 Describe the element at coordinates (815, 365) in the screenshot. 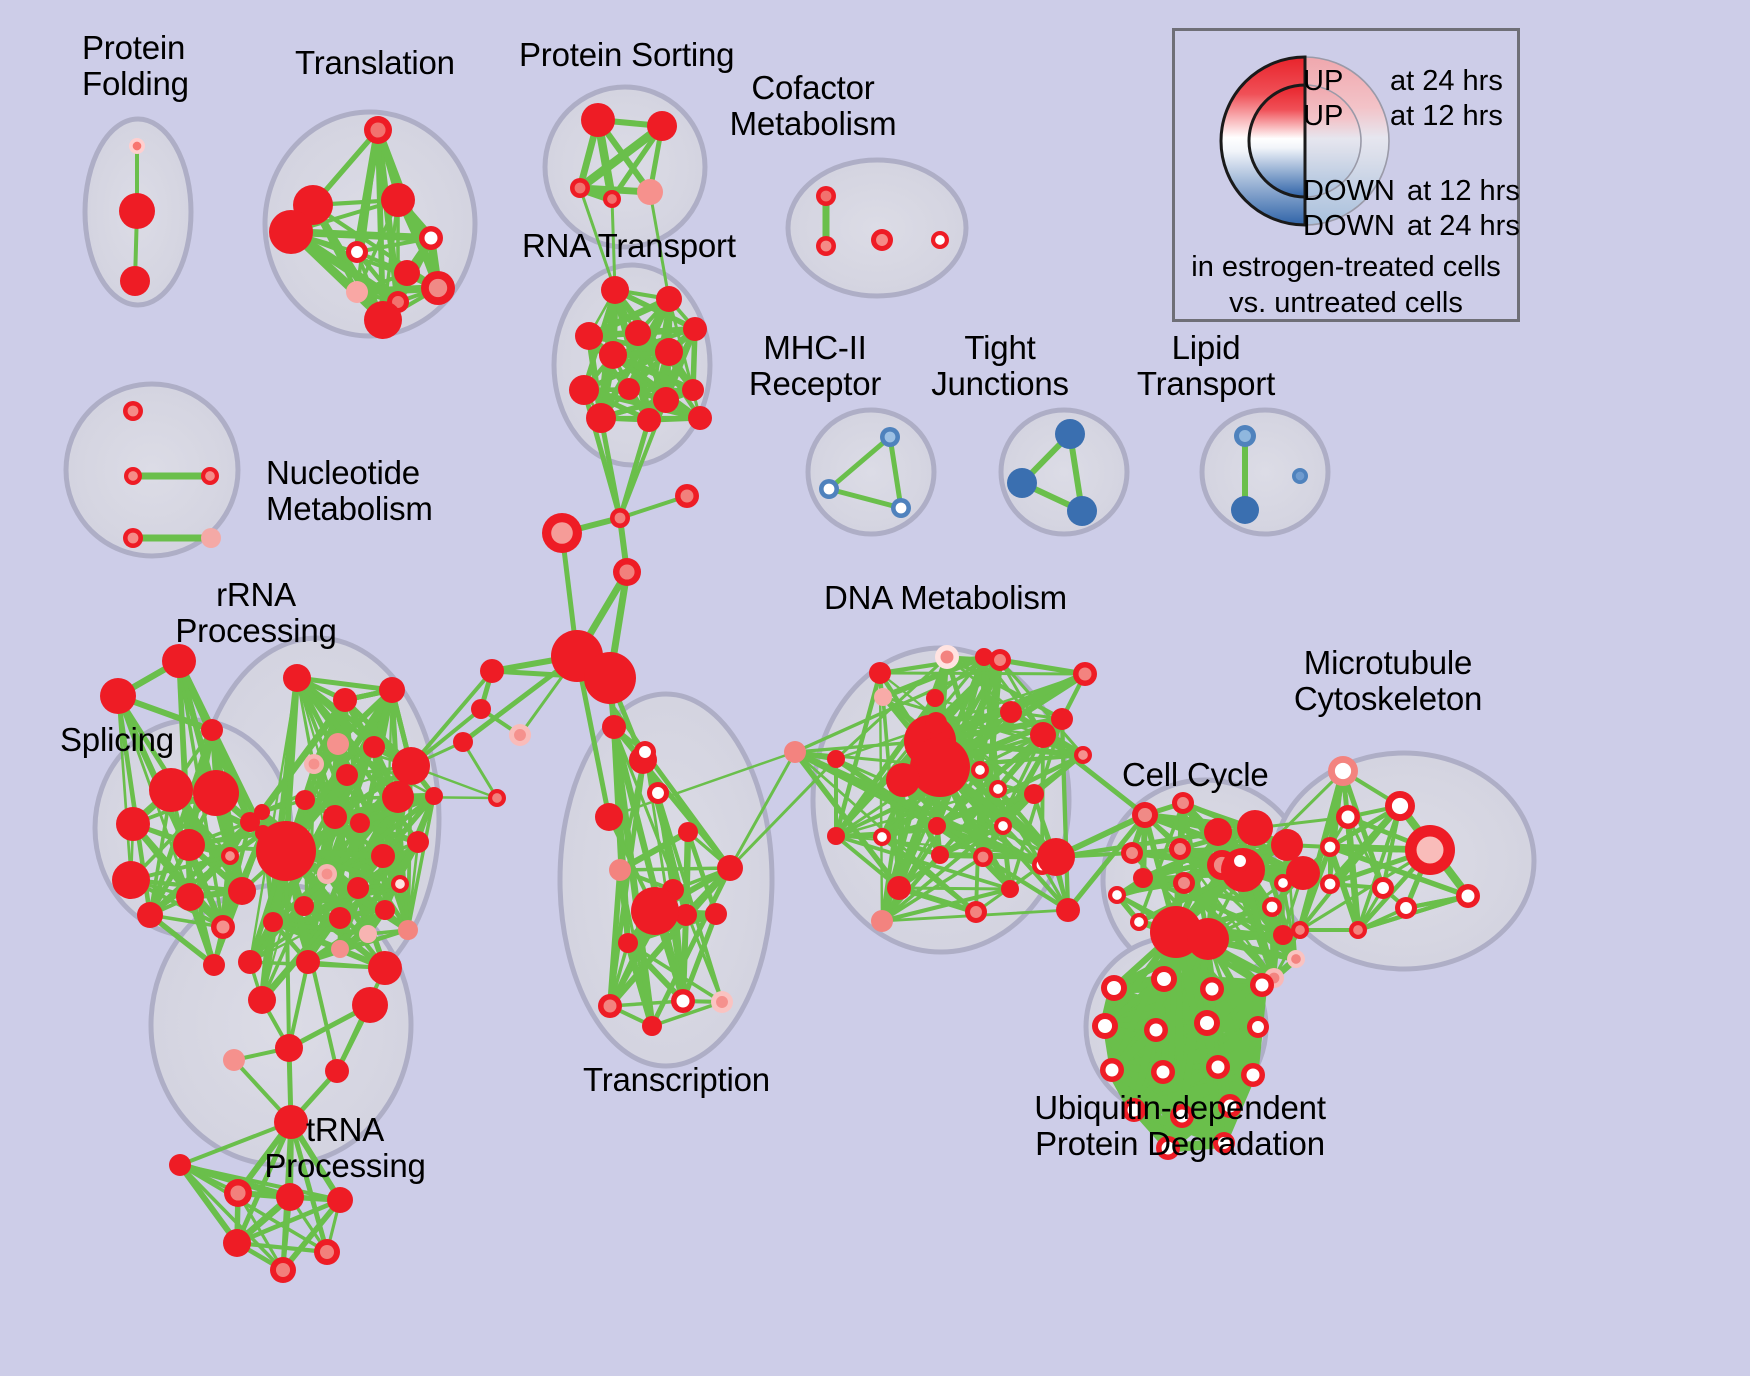

I see `cluster-label-mhc-ii-receptor: MHC-II Receptor` at that location.